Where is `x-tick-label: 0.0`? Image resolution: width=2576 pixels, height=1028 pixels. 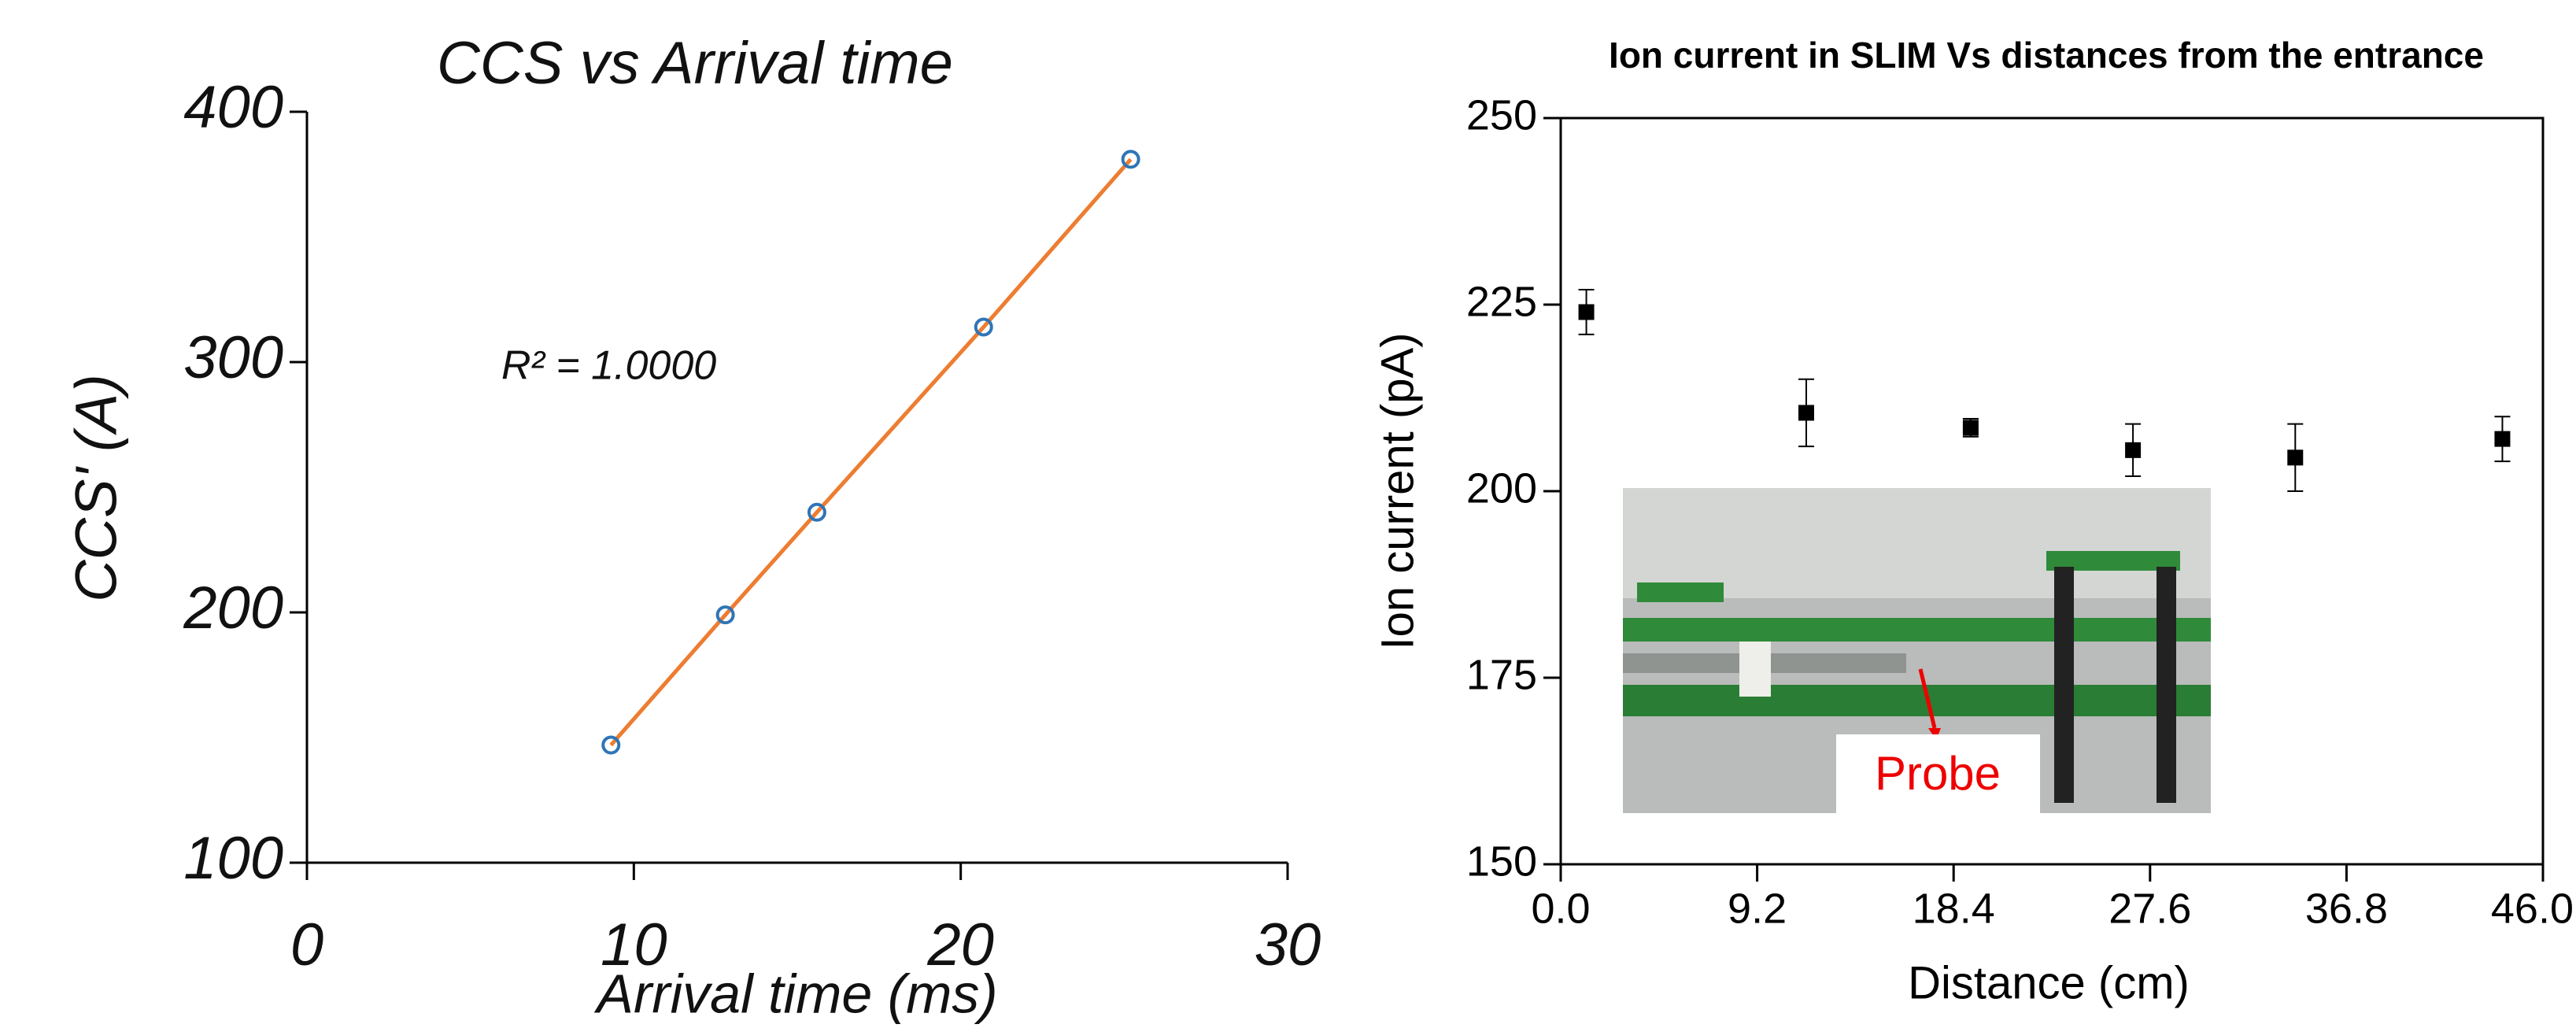
x-tick-label: 0.0 is located at coordinates (1560, 908).